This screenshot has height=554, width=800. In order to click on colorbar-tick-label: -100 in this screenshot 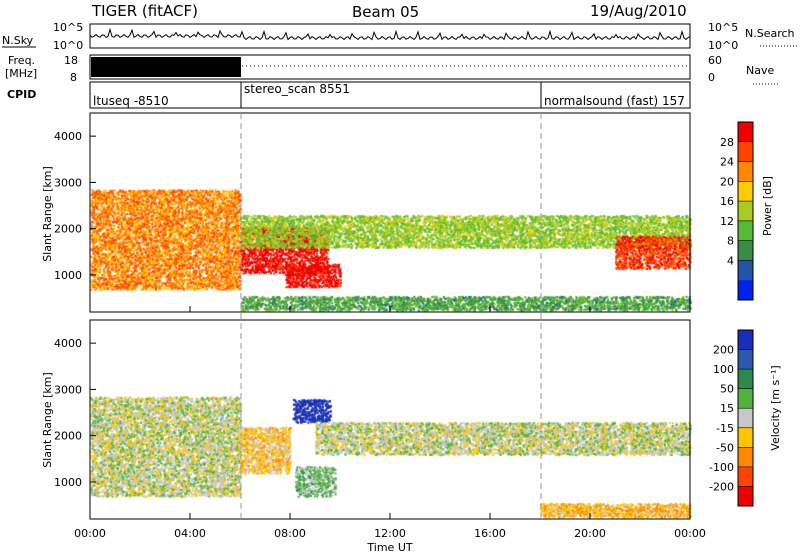, I will do `click(721, 467)`.